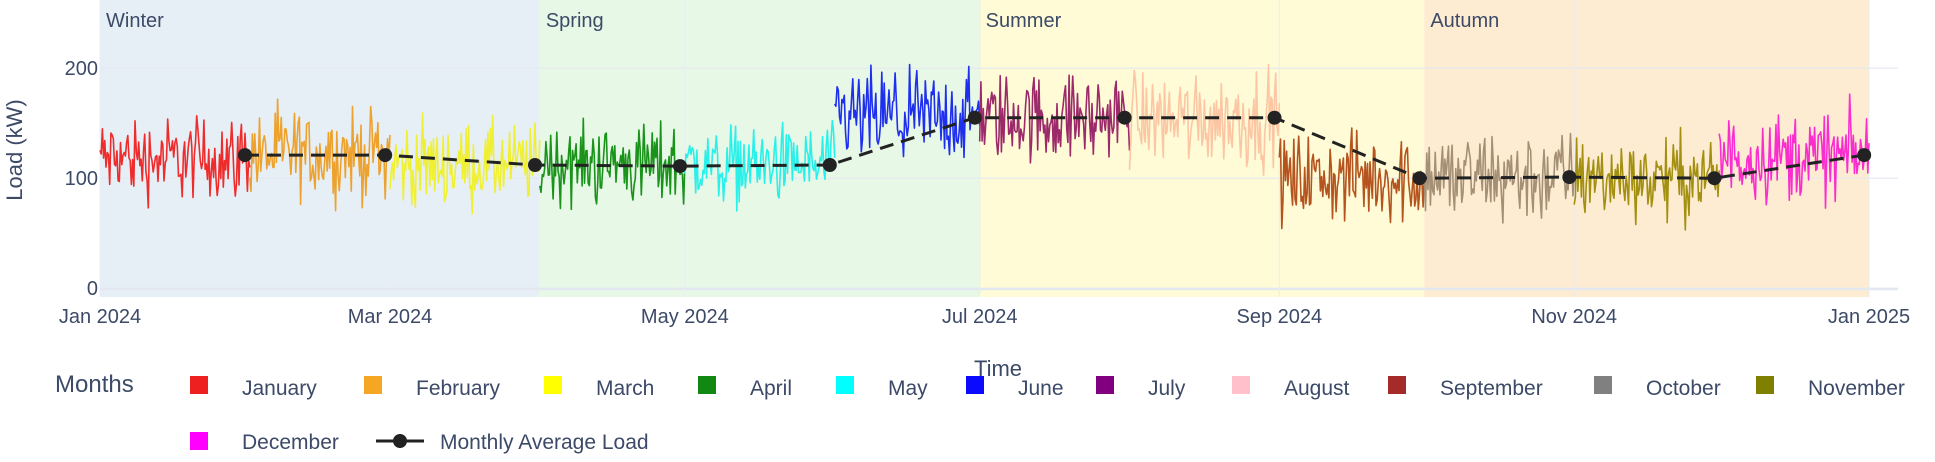 The image size is (1935, 462). Describe the element at coordinates (94, 384) in the screenshot. I see `legend-title: Months` at that location.